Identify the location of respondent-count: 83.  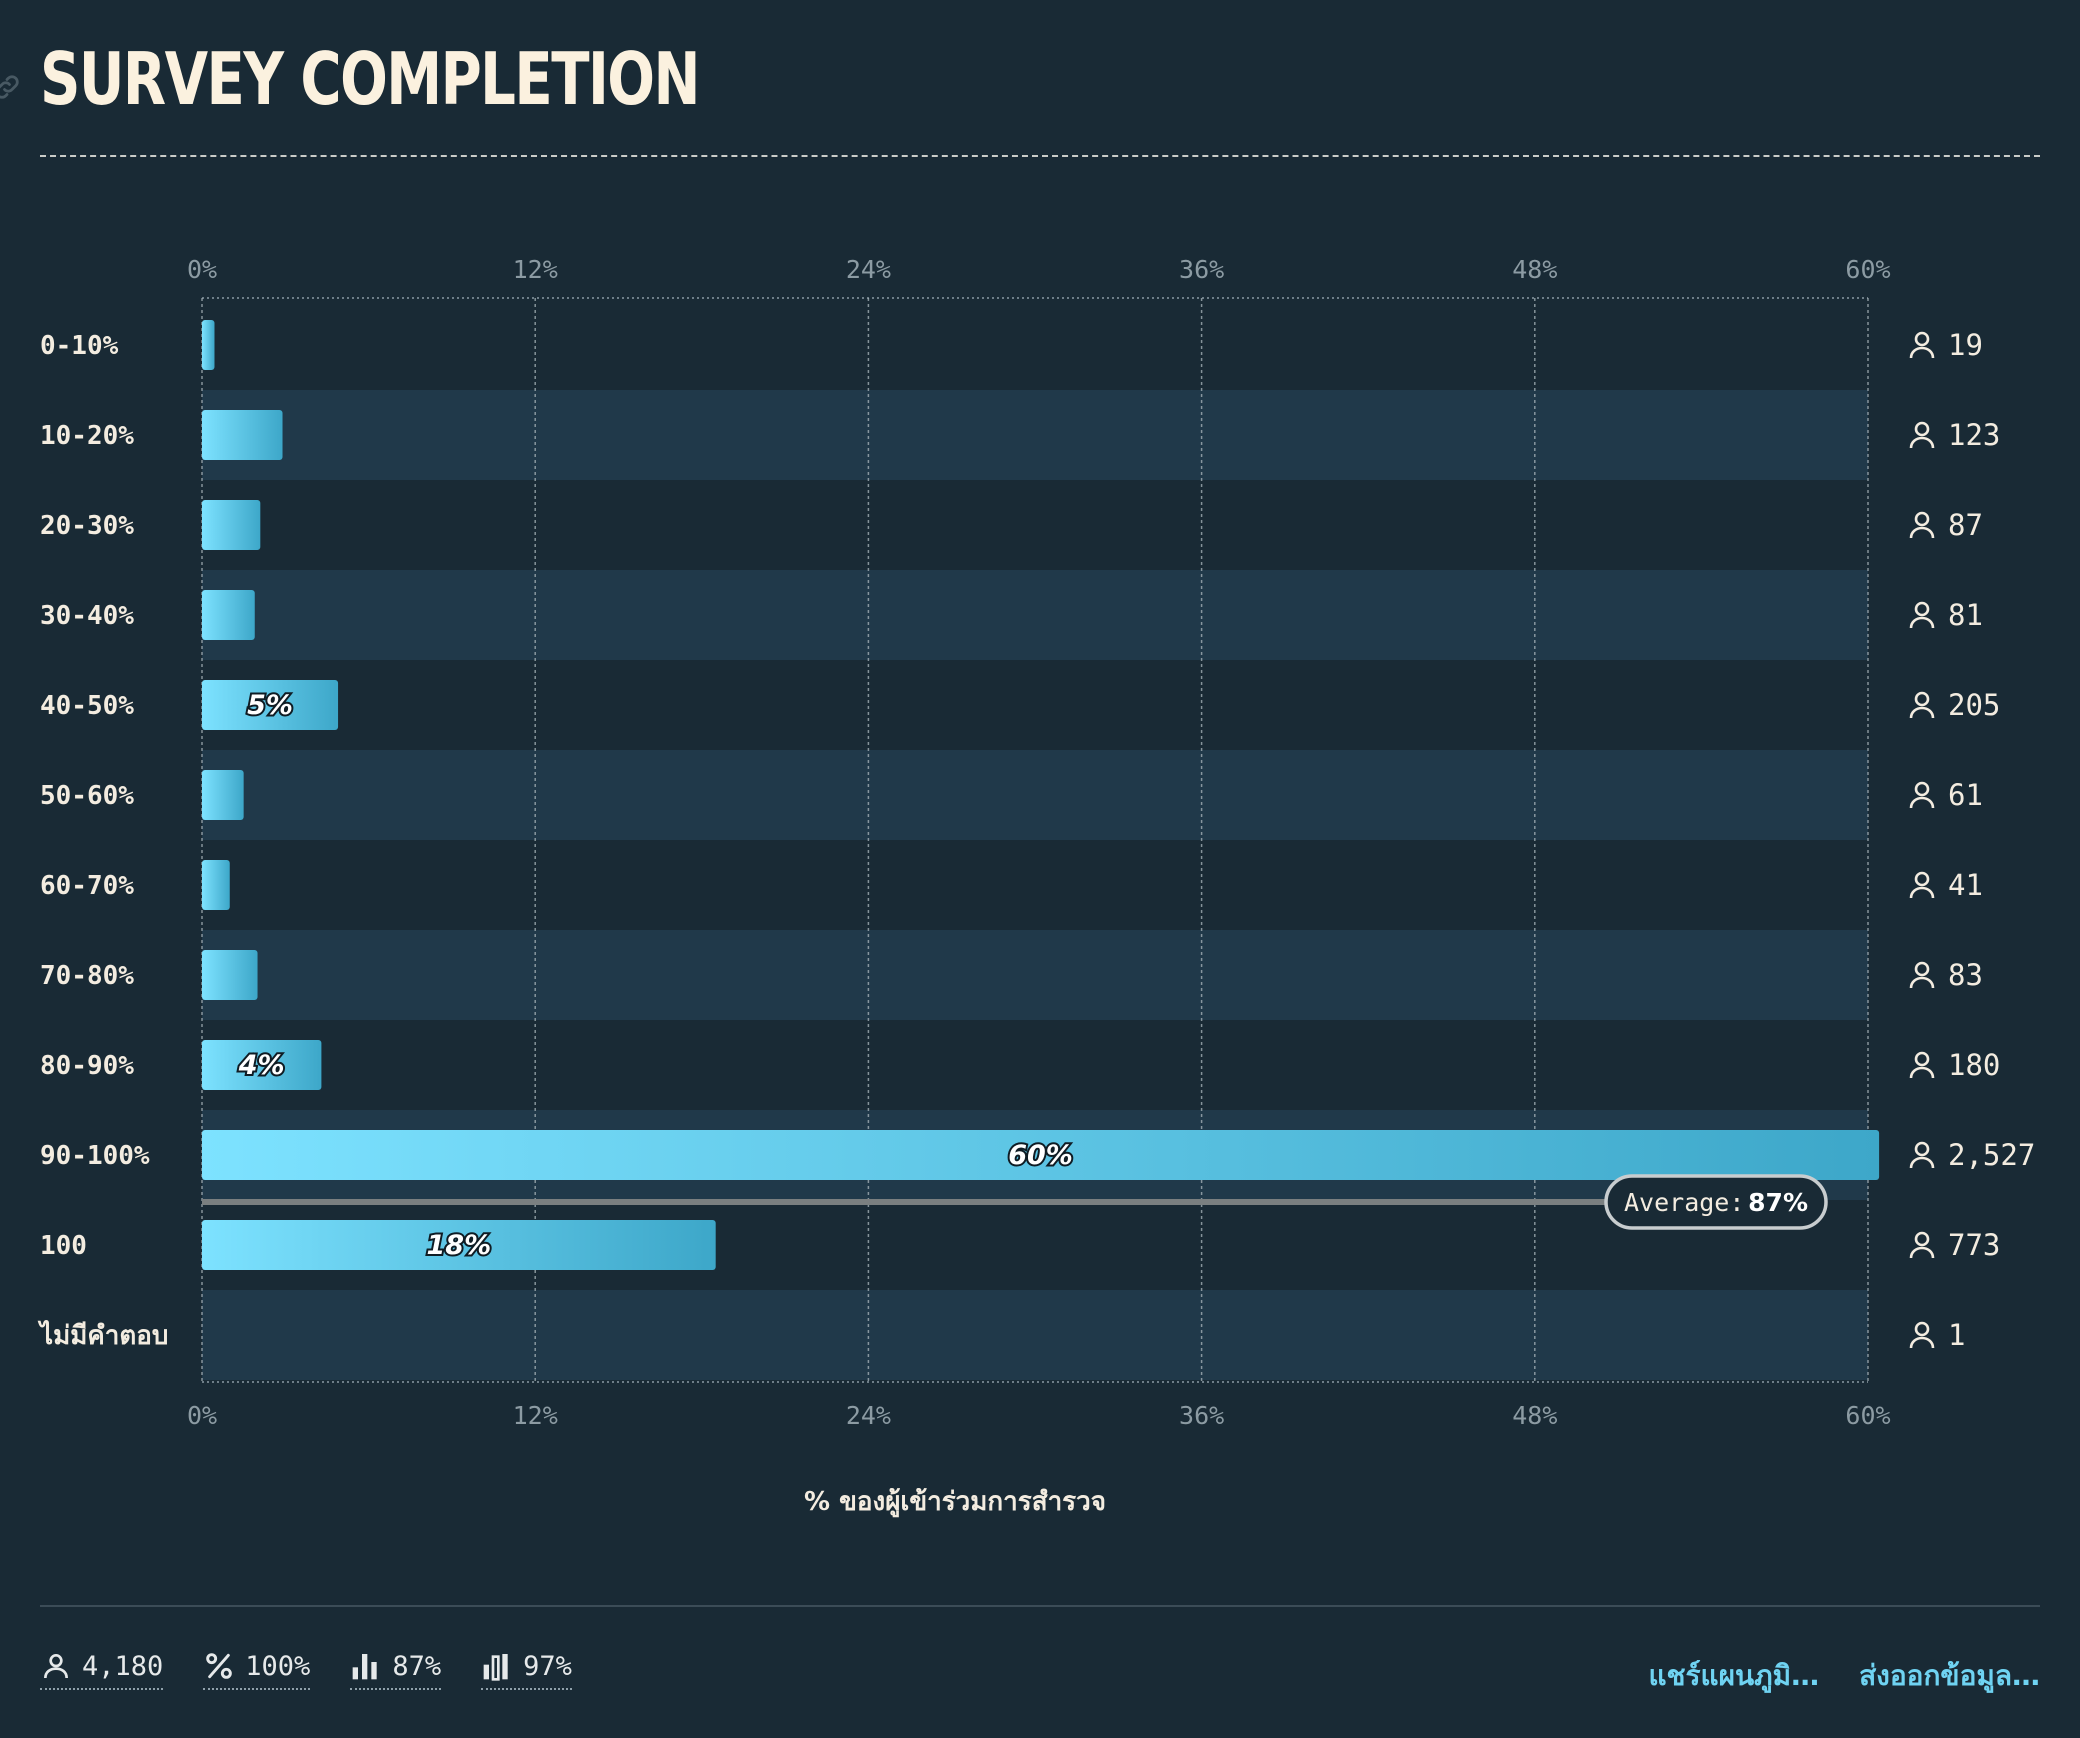
(1965, 975).